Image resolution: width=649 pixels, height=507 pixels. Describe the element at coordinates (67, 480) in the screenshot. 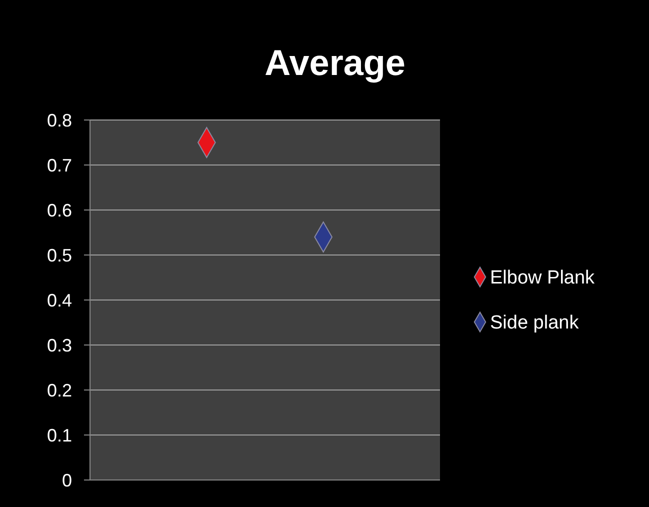

I see `y-tick-label: 0` at that location.